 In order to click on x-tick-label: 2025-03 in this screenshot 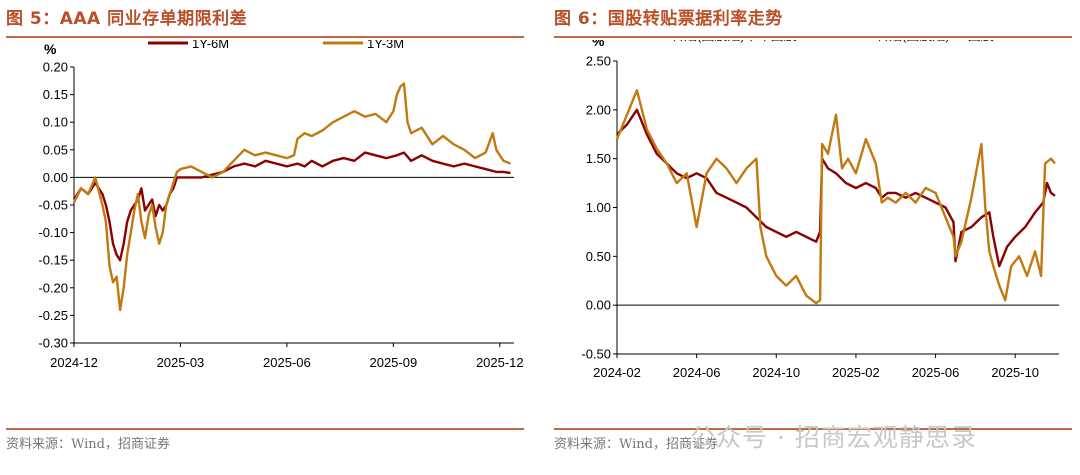, I will do `click(181, 362)`.